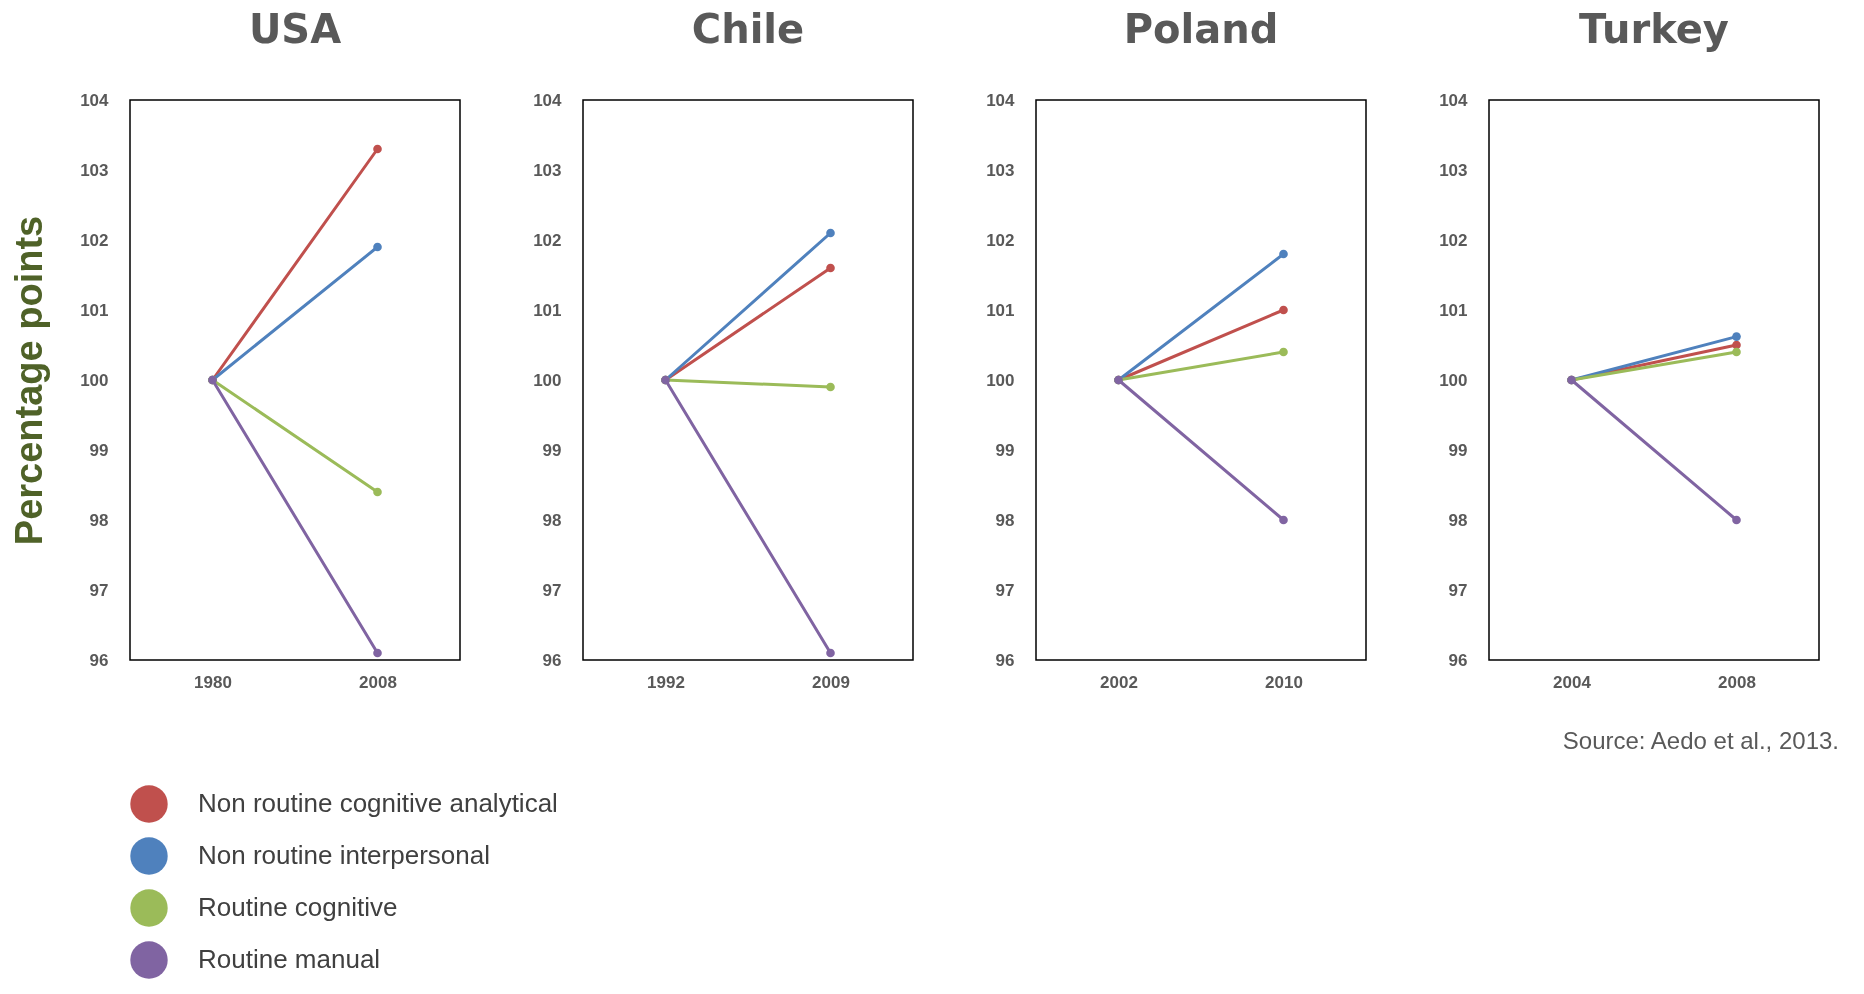 This screenshot has width=1864, height=994. What do you see at coordinates (1654, 29) in the screenshot?
I see `chart-title: Turkey` at bounding box center [1654, 29].